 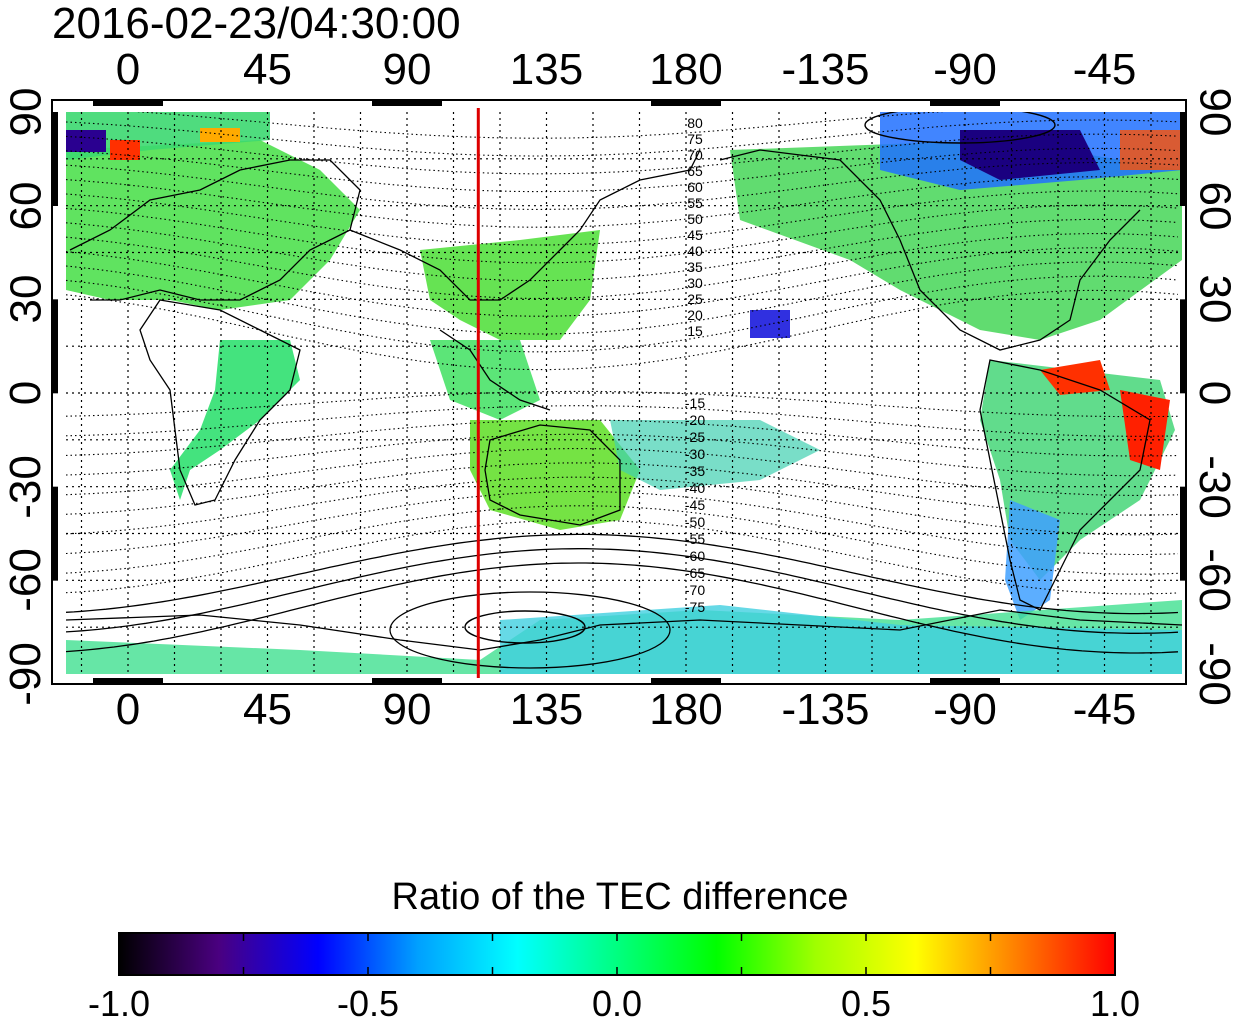 I want to click on top-longitude-label: 135, so click(x=546, y=69).